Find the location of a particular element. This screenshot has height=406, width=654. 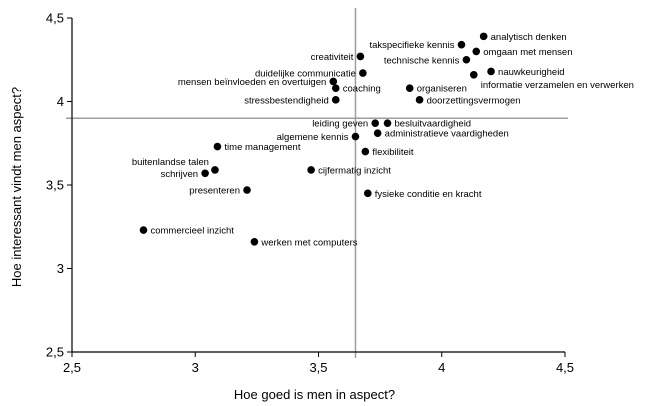

data-point-label: leiding geven is located at coordinates (340, 124).